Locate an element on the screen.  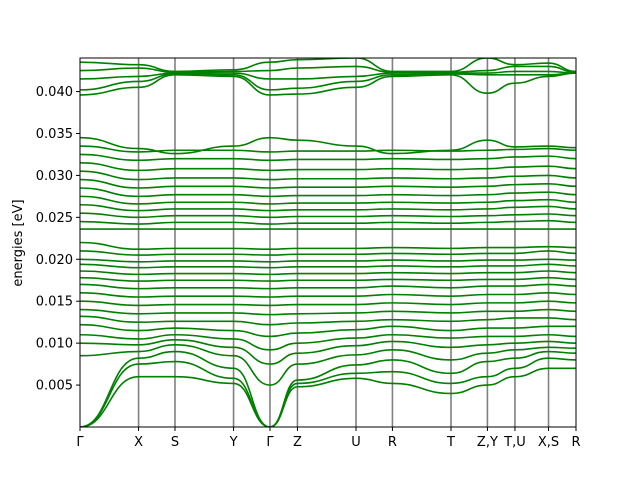
x-tick-label: T,U is located at coordinates (514, 442).